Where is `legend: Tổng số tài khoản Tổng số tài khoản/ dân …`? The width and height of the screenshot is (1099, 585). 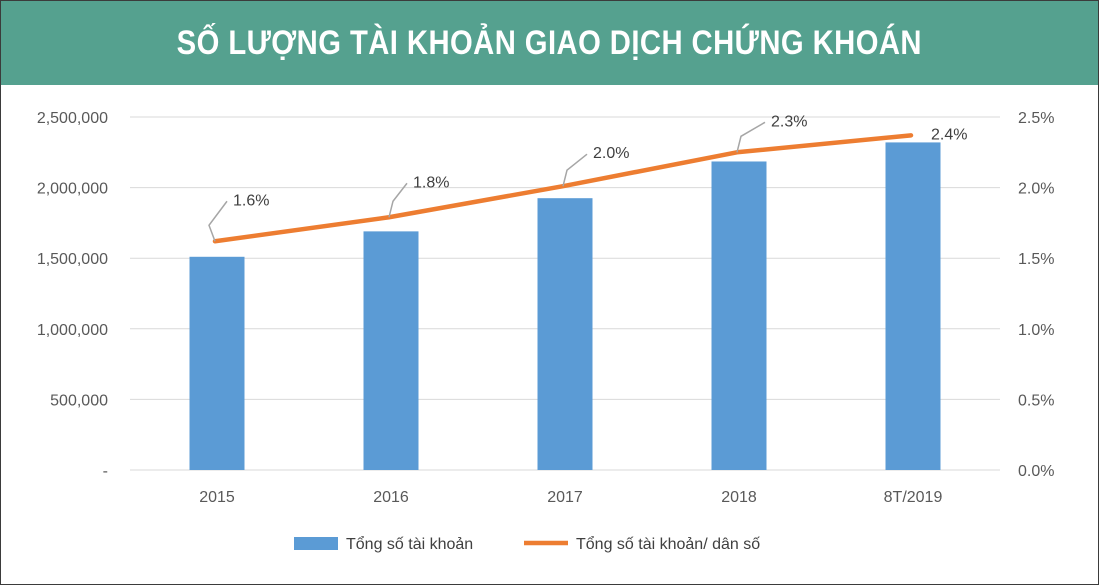
legend: Tổng số tài khoản Tổng số tài khoản/ dân … is located at coordinates (527, 544).